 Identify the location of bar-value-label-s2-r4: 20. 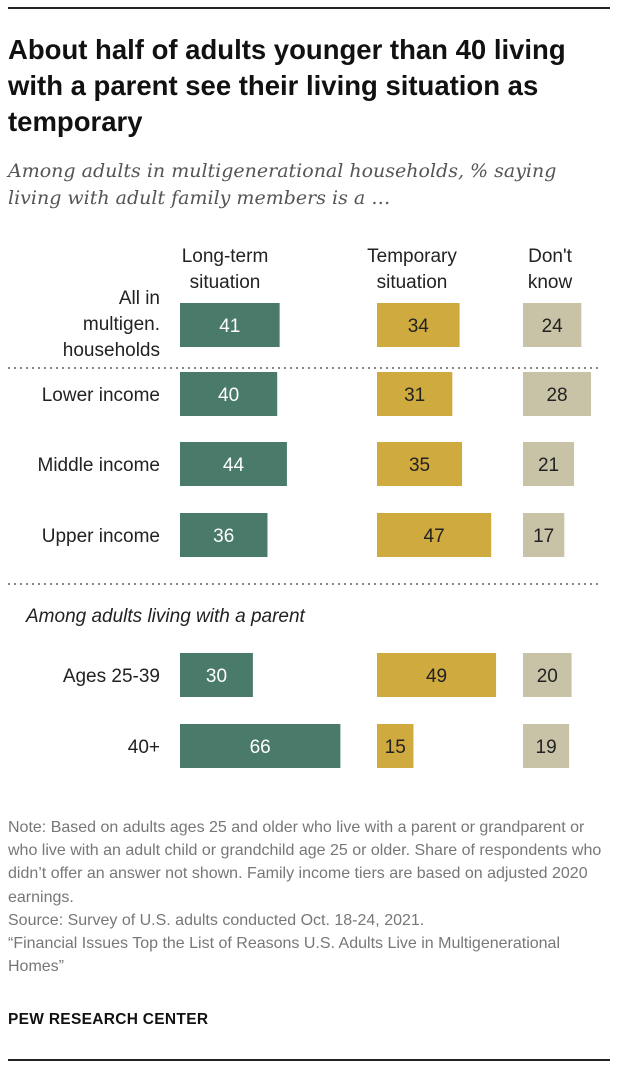
(547, 676).